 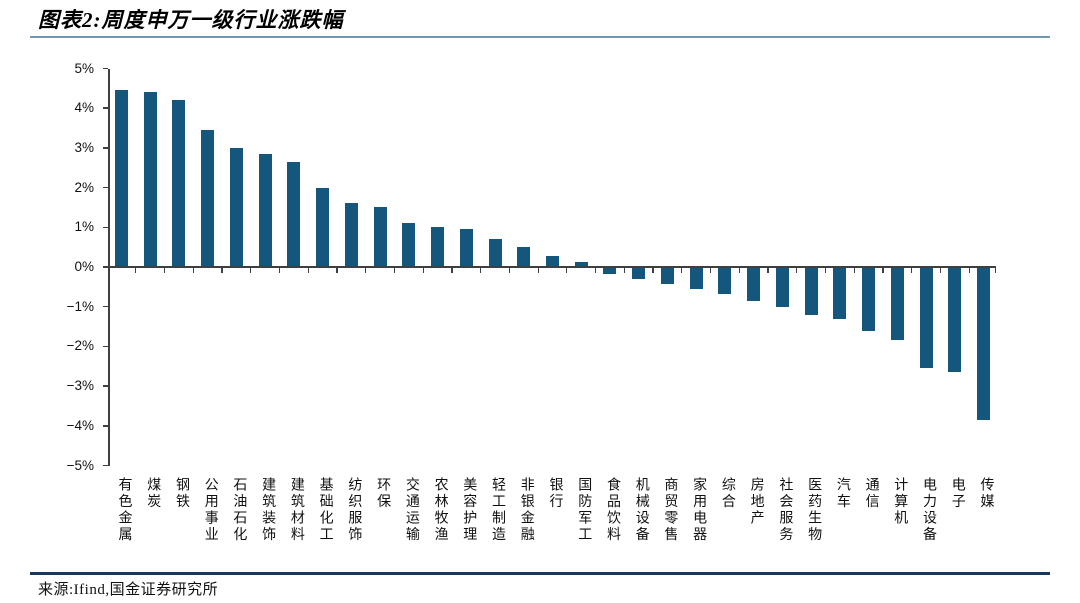 I want to click on category-label: 公用事业, so click(x=210, y=510).